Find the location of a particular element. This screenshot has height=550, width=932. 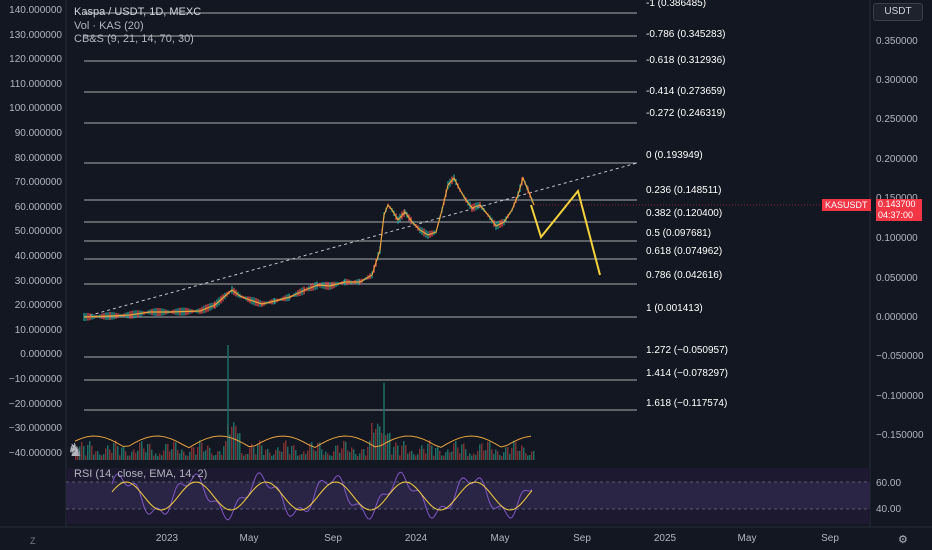

fib-level-label: 0.618 (0.074962) is located at coordinates (684, 251).